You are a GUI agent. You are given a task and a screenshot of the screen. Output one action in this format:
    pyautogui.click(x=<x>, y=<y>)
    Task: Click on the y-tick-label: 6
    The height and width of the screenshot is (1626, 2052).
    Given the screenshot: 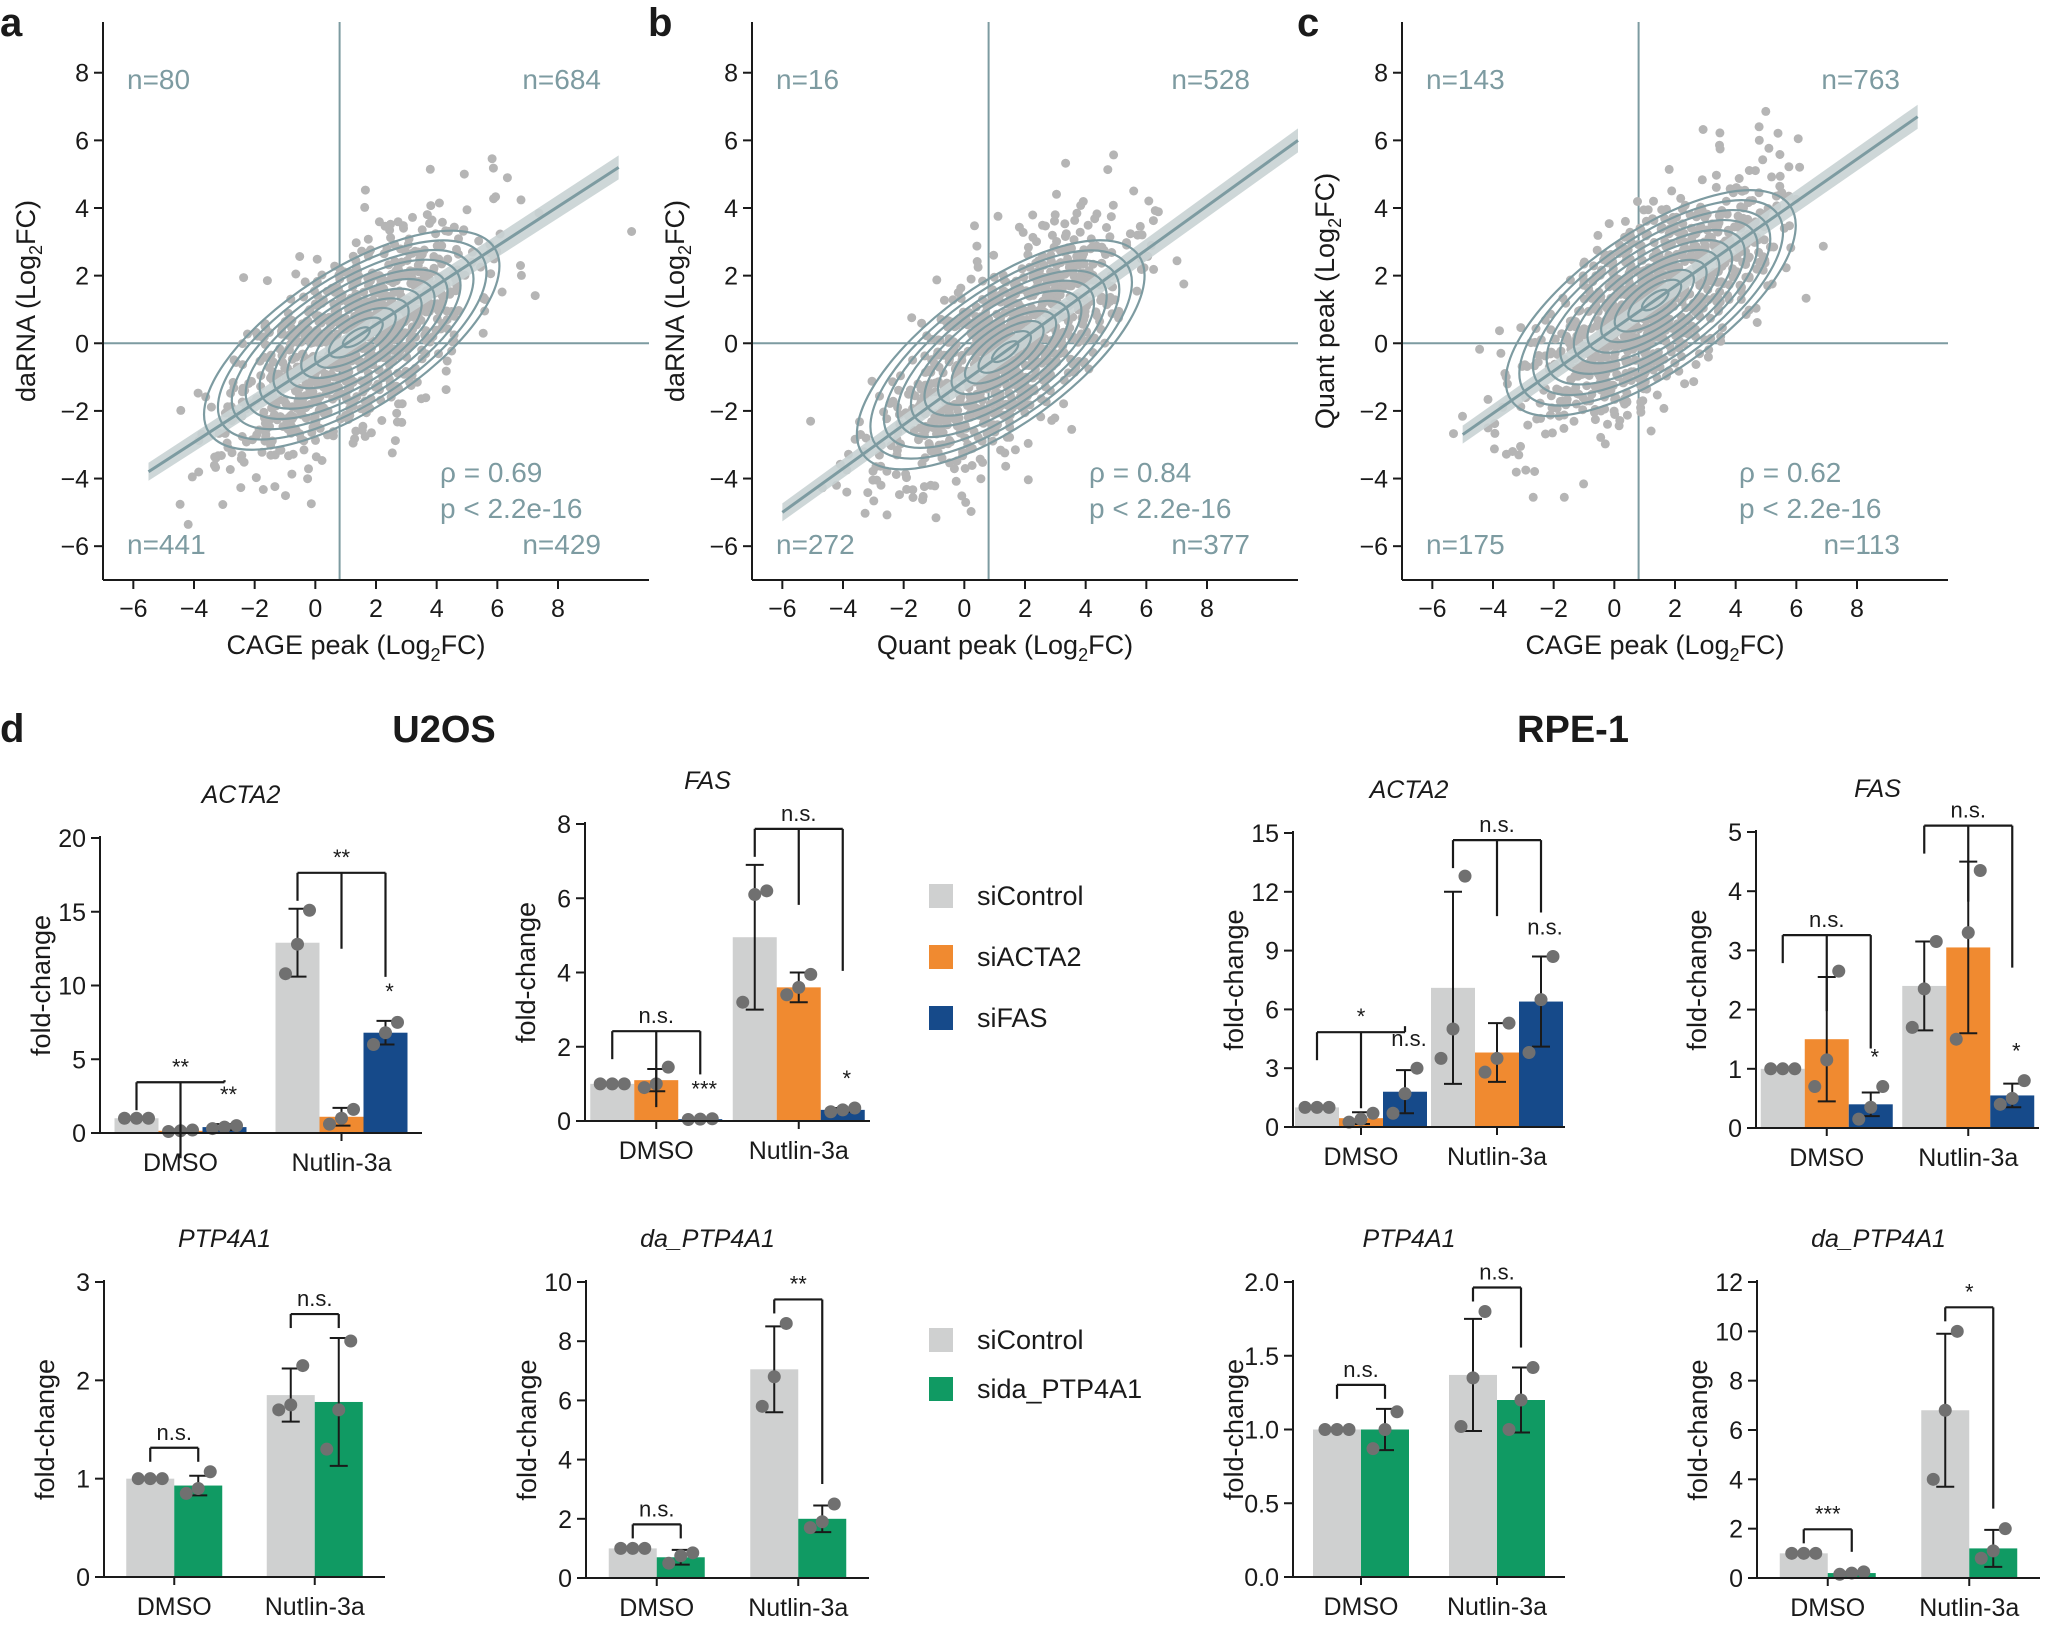 What is the action you would take?
    pyautogui.click(x=1381, y=141)
    